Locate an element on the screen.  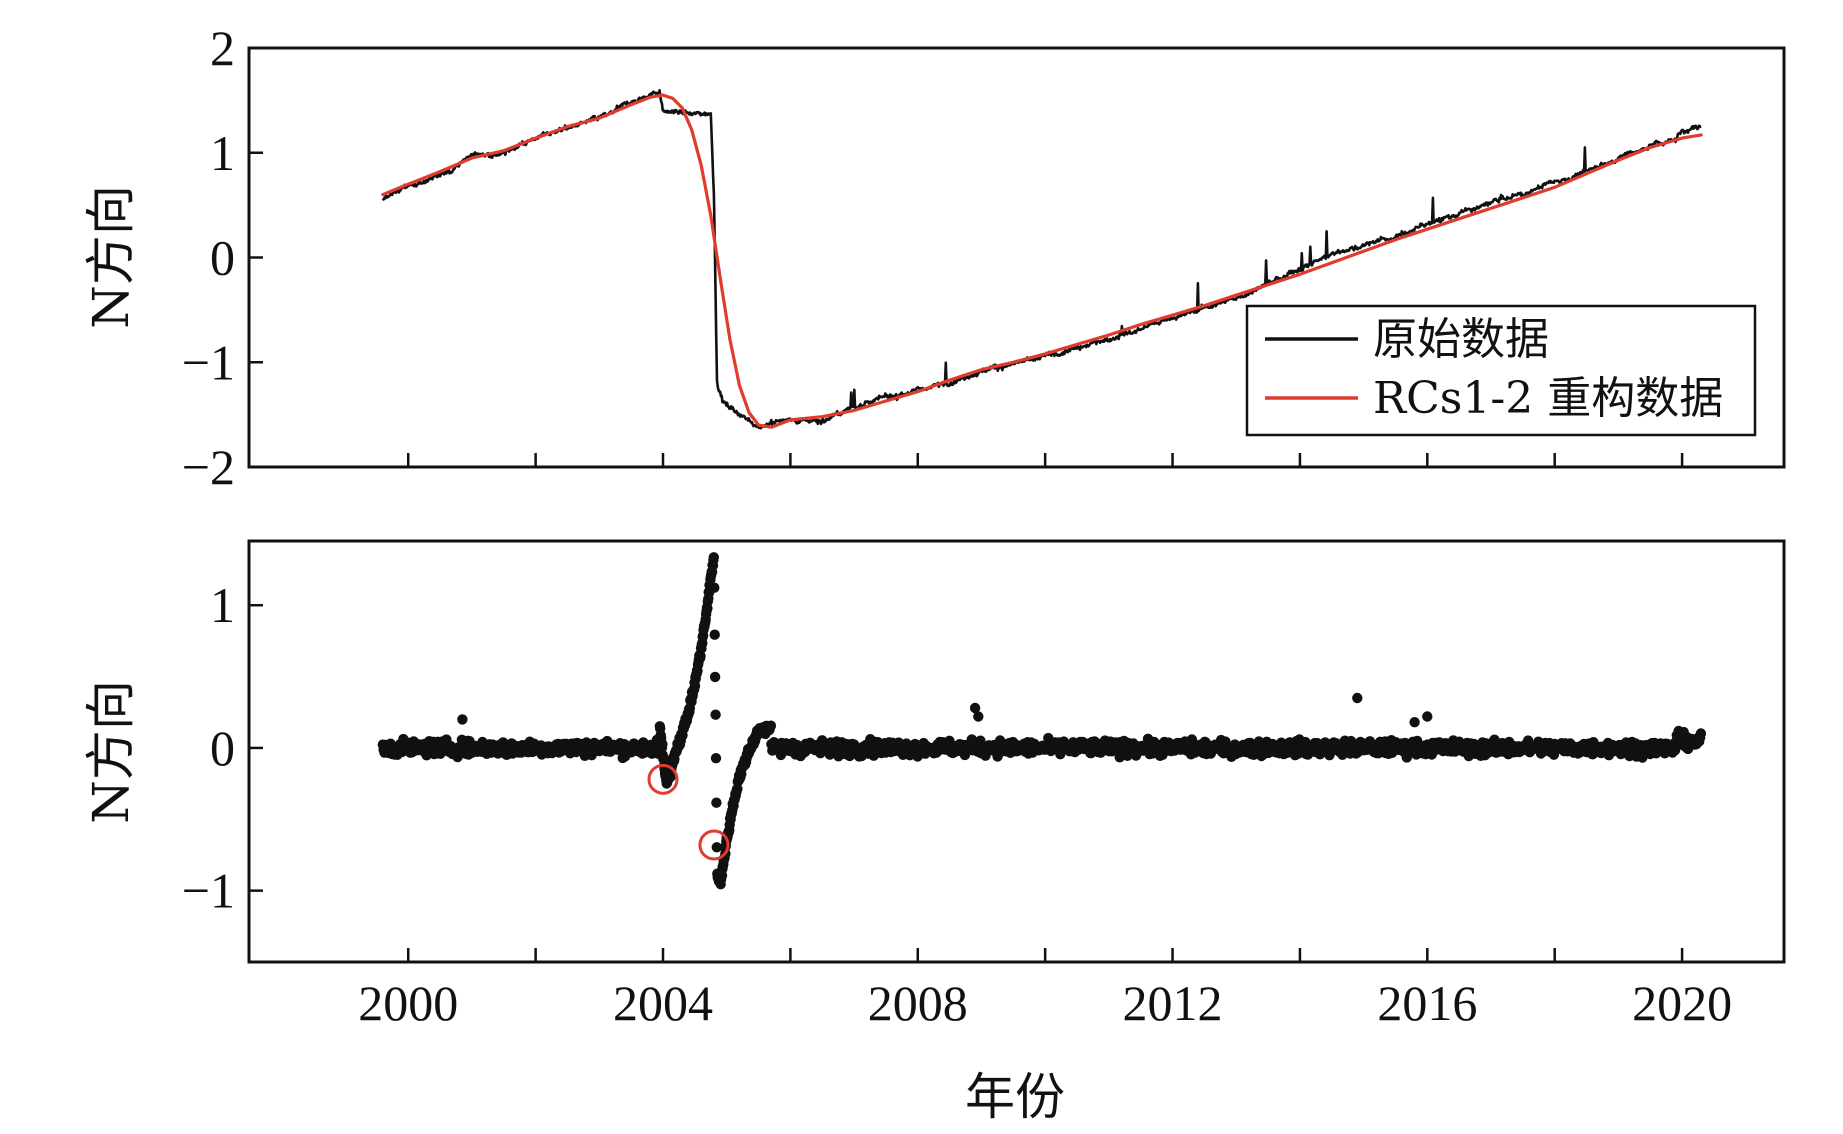
x-axis-title: 年份 is located at coordinates (1015, 1097).